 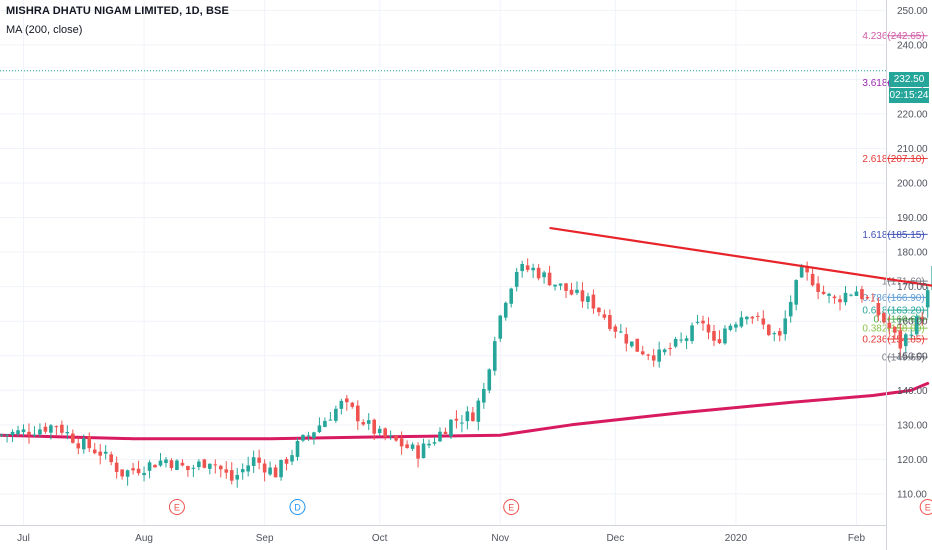 What do you see at coordinates (740, 256) in the screenshot?
I see `trendline` at bounding box center [740, 256].